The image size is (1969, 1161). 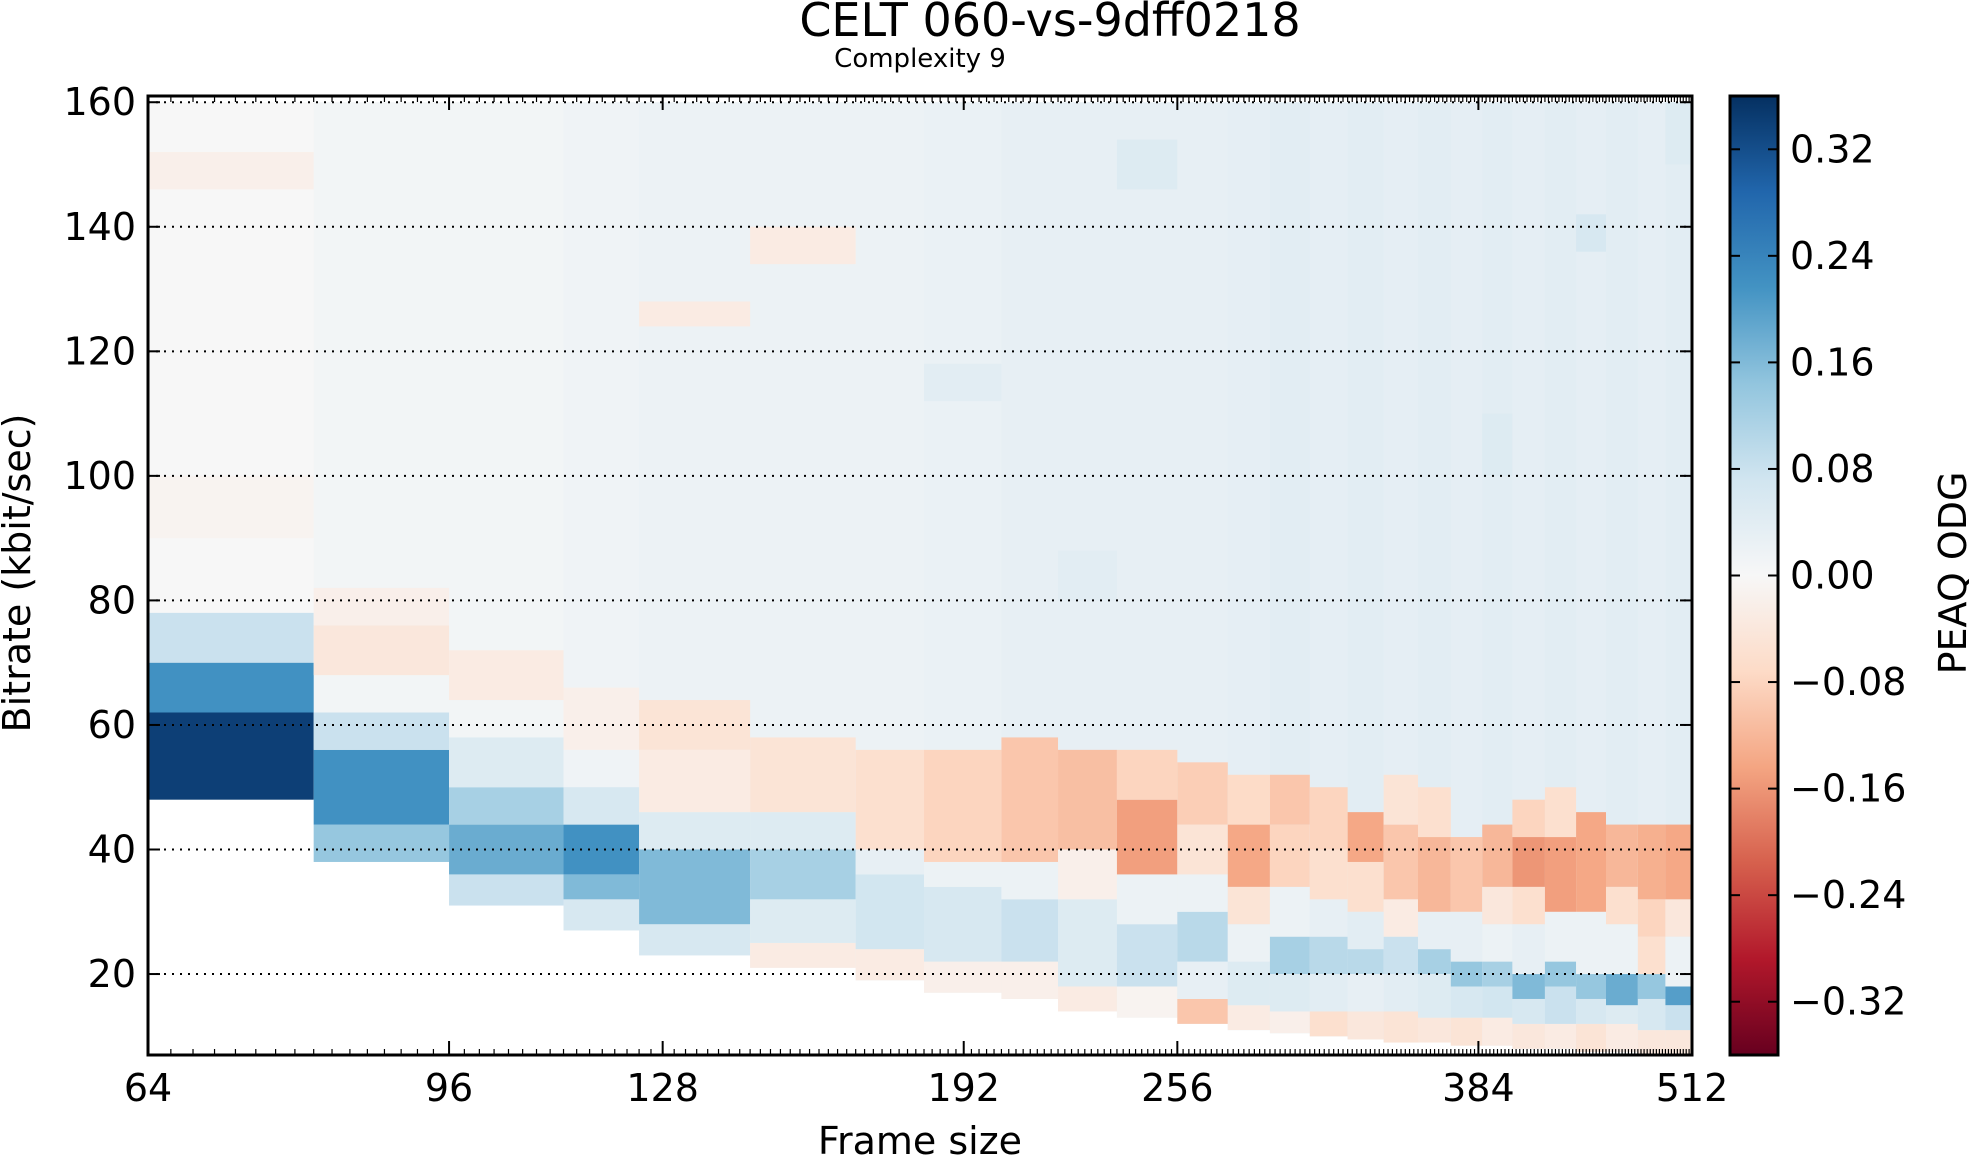 What do you see at coordinates (1049, 23) in the screenshot?
I see `chart-title: CELT 060-vs-9dff0218` at bounding box center [1049, 23].